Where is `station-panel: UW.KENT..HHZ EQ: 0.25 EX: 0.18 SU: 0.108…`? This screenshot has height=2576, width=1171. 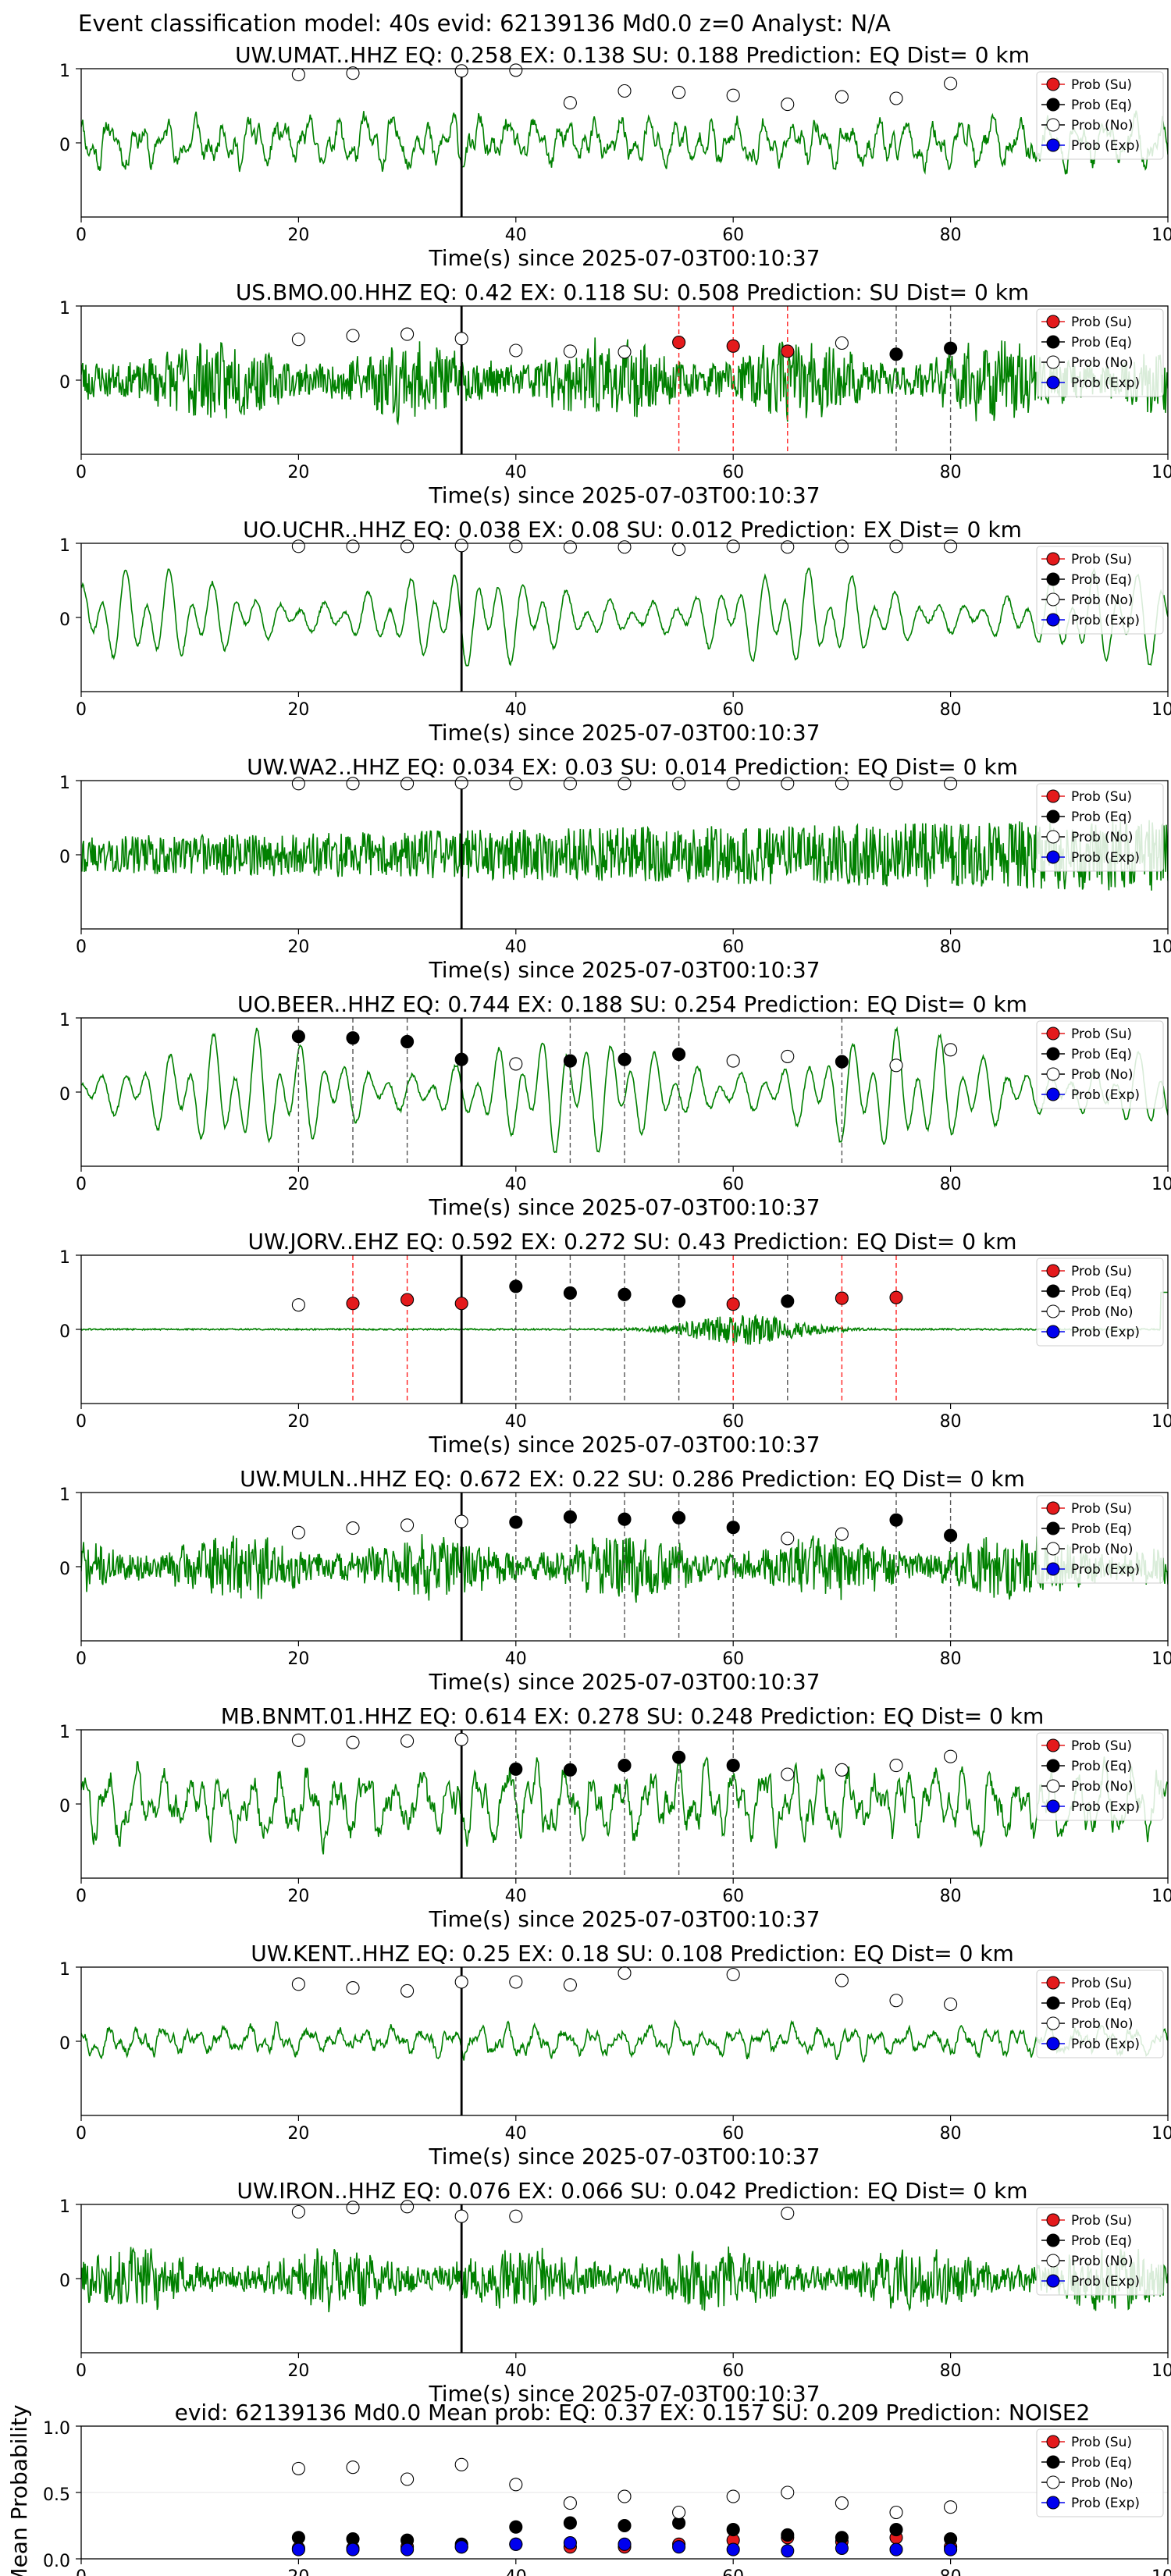
station-panel: UW.KENT..HHZ EQ: 0.25 EX: 0.18 SU: 0.108… is located at coordinates (615, 2055).